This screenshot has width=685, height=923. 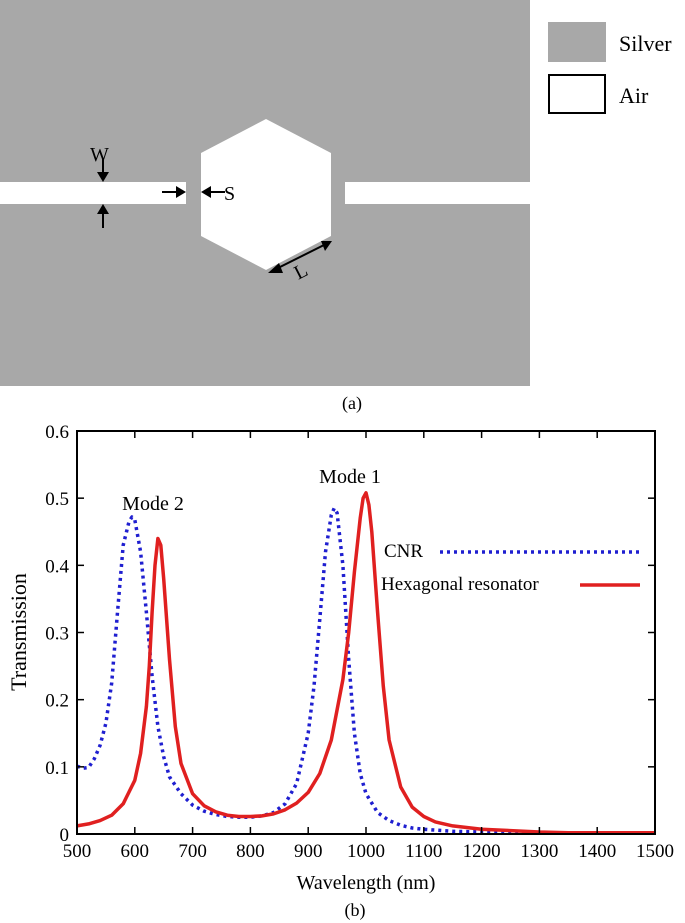 What do you see at coordinates (539, 851) in the screenshot?
I see `x-tick-label: 1300` at bounding box center [539, 851].